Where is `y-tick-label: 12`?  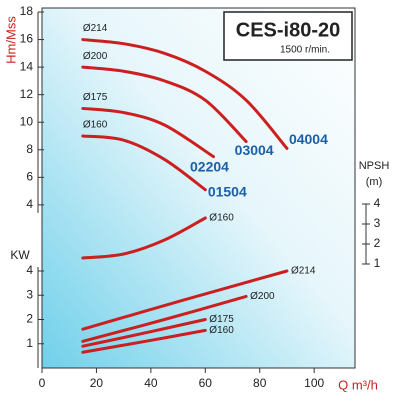
y-tick-label: 12 is located at coordinates (27, 94).